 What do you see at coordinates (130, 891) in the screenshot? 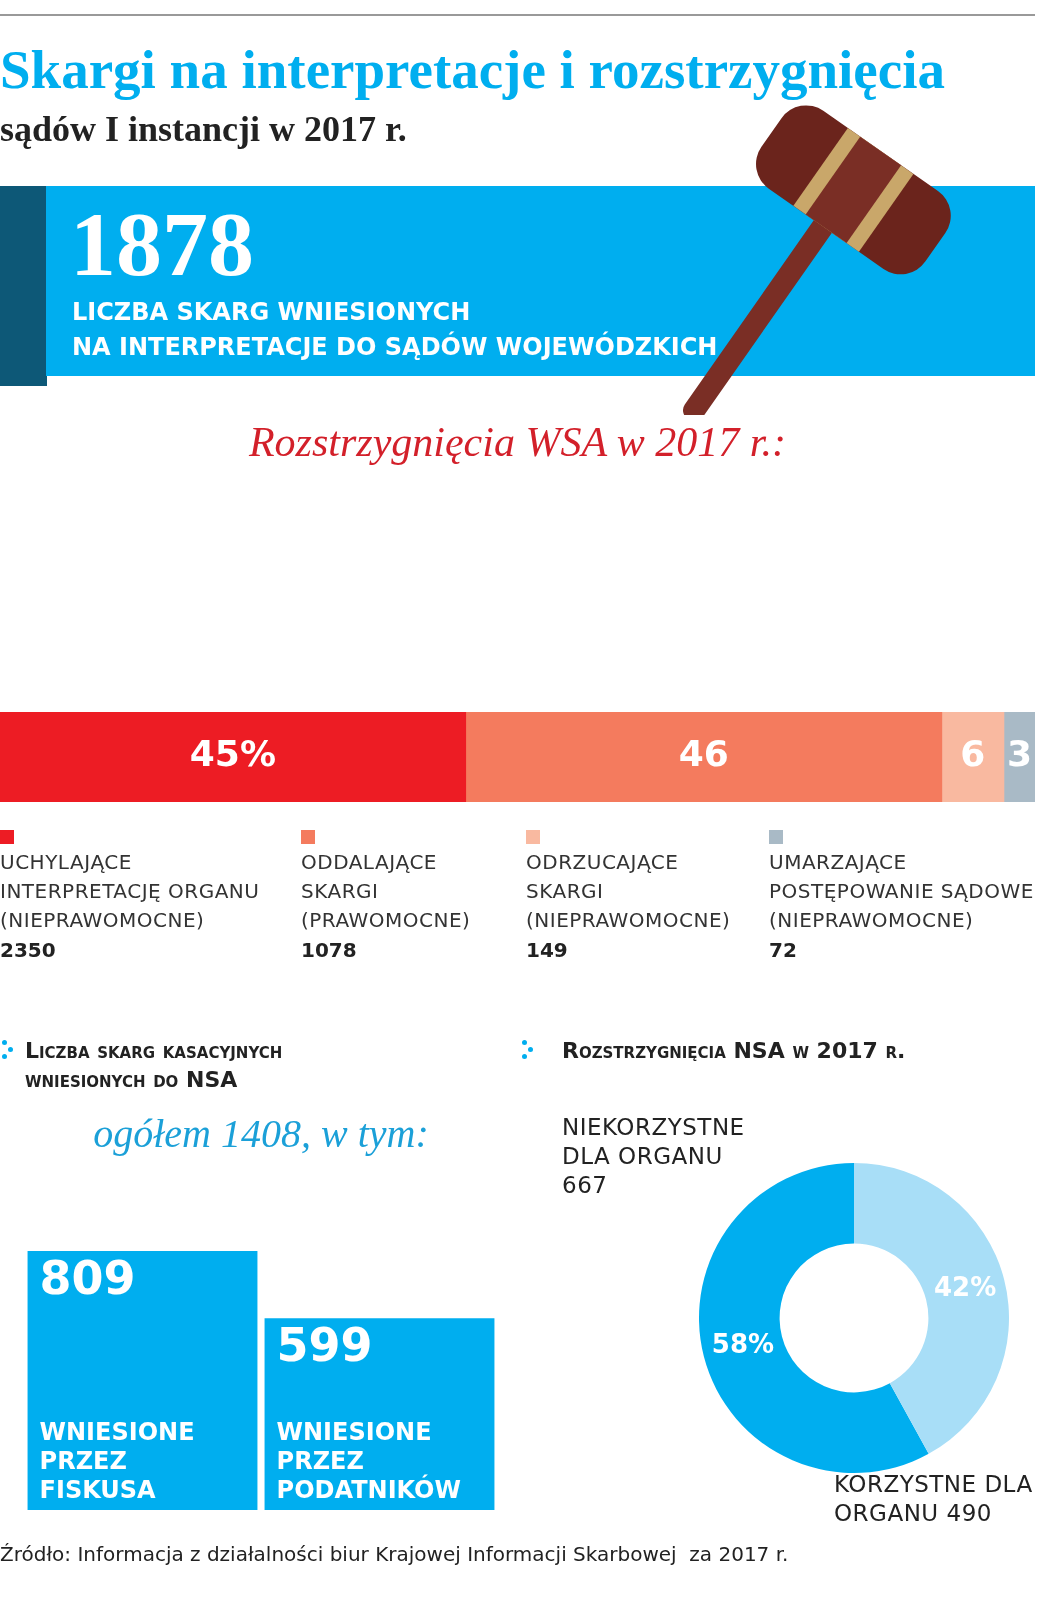
I see `legend-label: UCHYLAJĄCE INTERPRETACJĘ ORGANU (NIEPRAWOMOCNE)` at bounding box center [130, 891].